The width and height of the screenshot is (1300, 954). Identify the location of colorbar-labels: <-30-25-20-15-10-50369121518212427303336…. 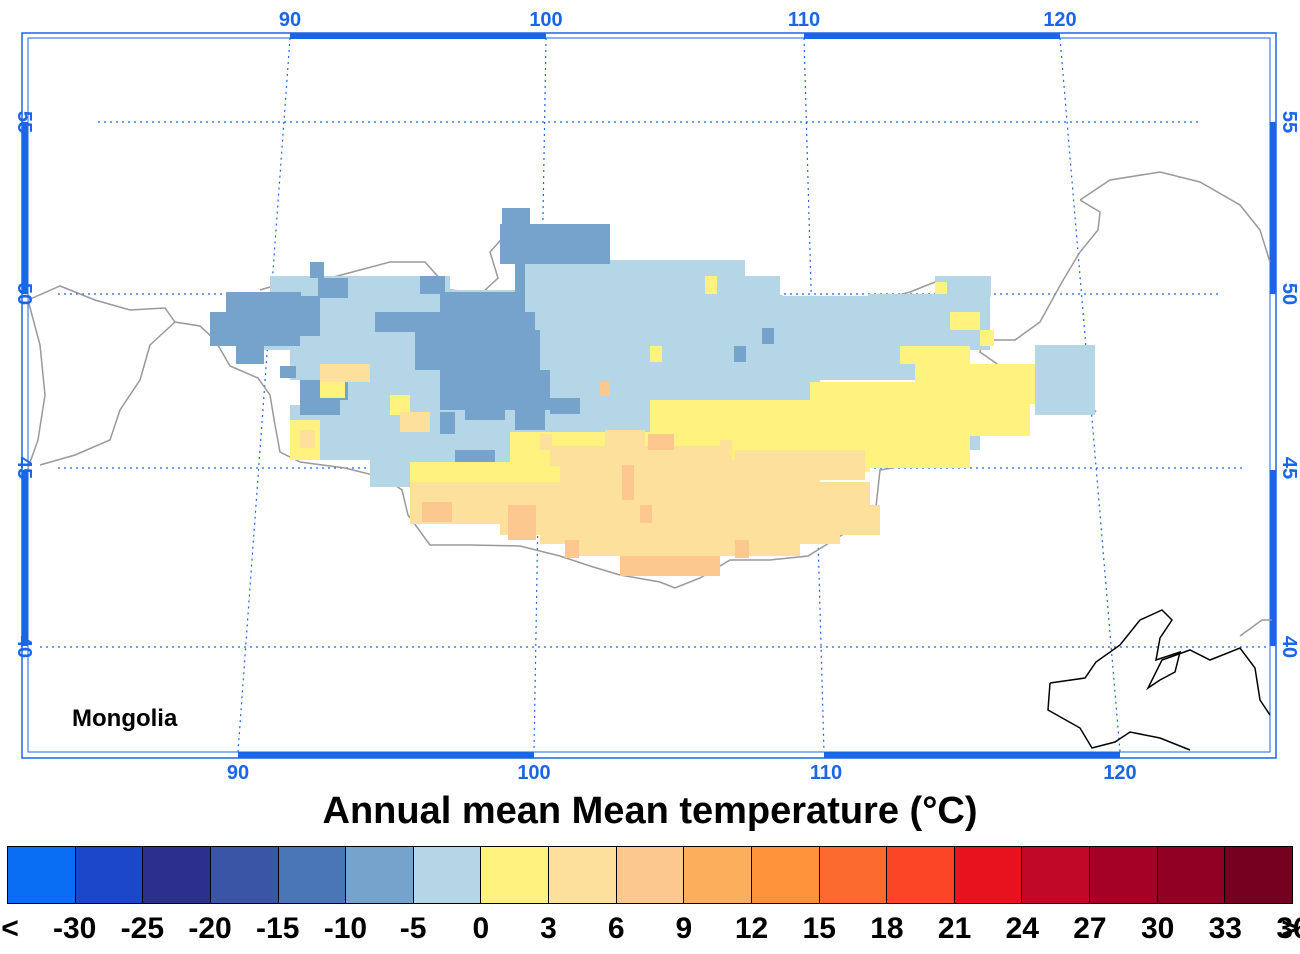
(650, 932).